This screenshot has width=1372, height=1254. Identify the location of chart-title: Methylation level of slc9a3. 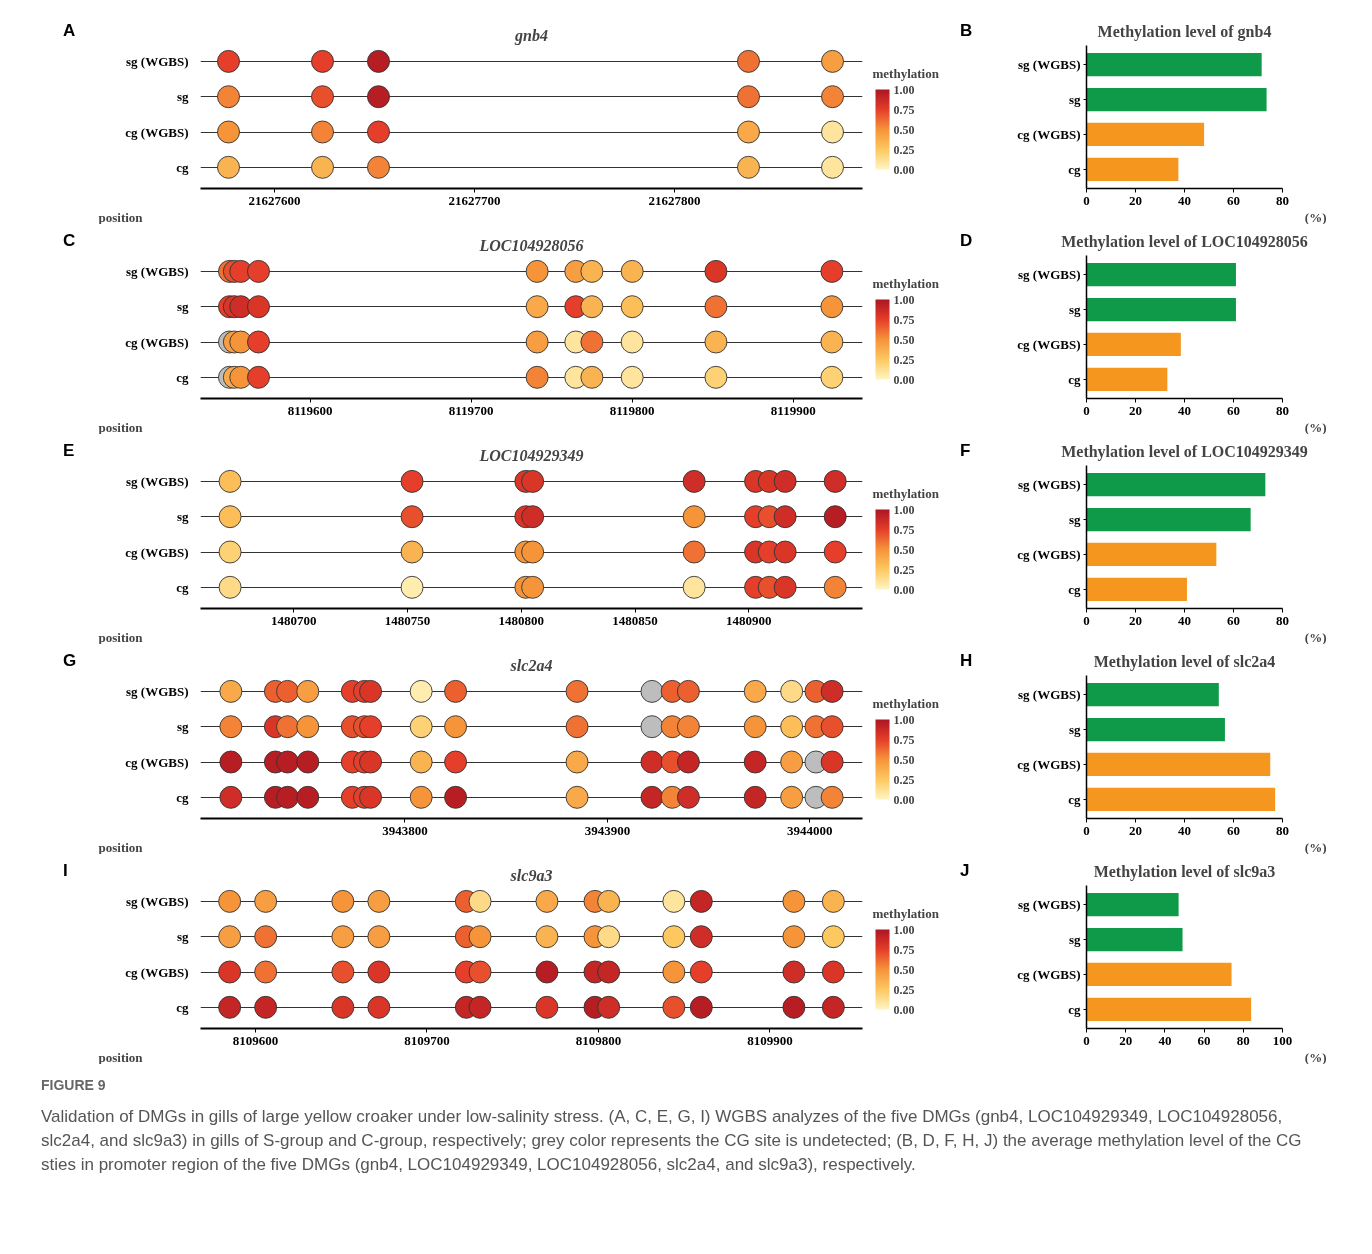
(1184, 871).